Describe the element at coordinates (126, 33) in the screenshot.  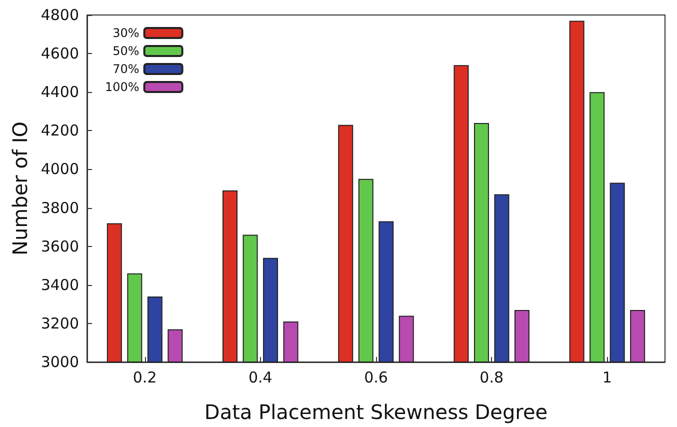
I see `legend-label: 30%` at that location.